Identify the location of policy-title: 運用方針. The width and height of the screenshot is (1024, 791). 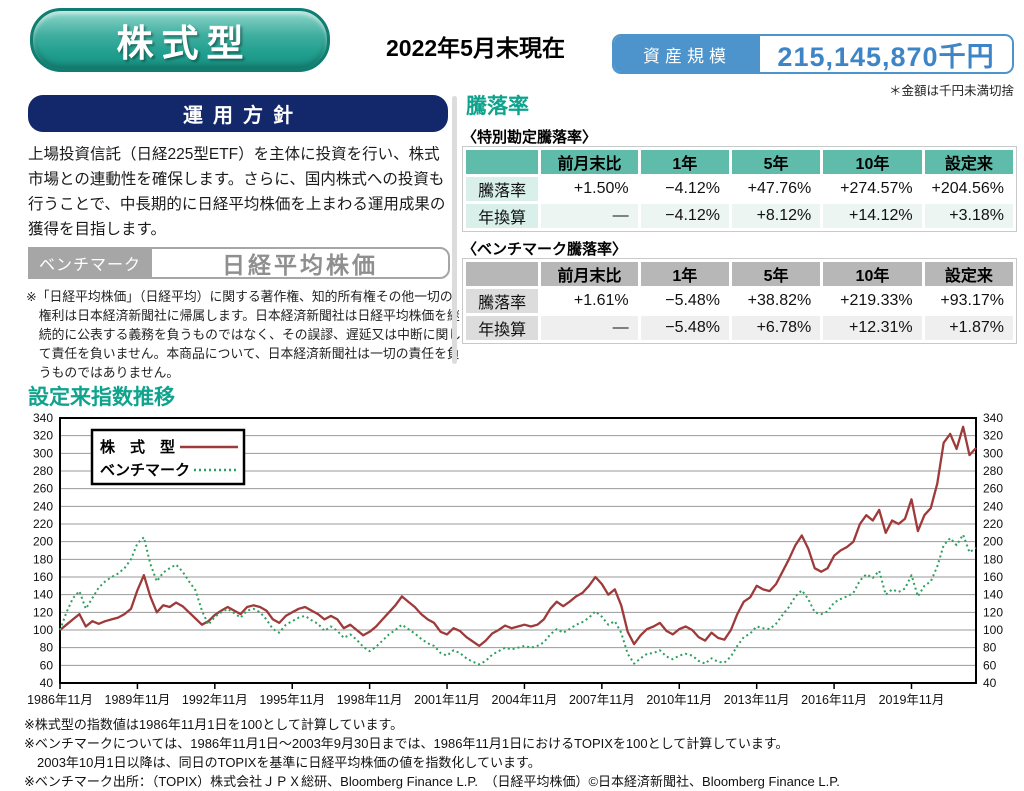
(243, 116).